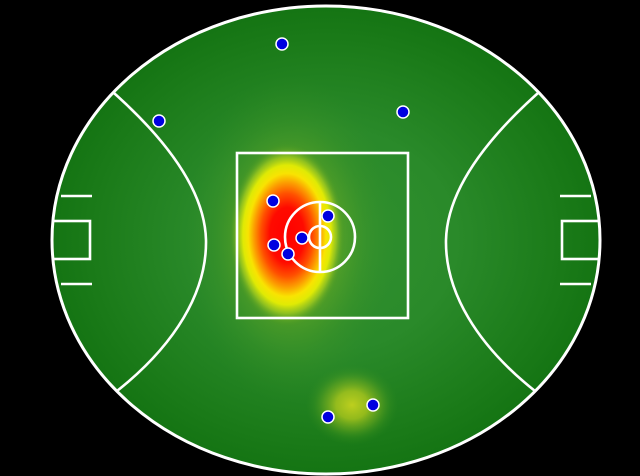  I want to click on heat-blob-primary, so click(287, 235).